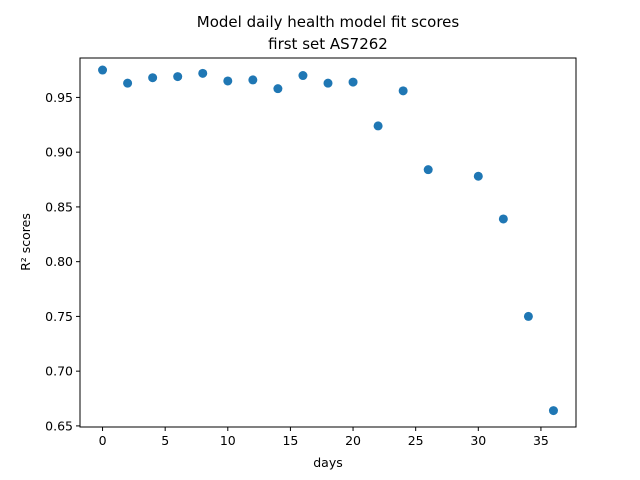  I want to click on y-tick-label: 0.75, so click(59, 316).